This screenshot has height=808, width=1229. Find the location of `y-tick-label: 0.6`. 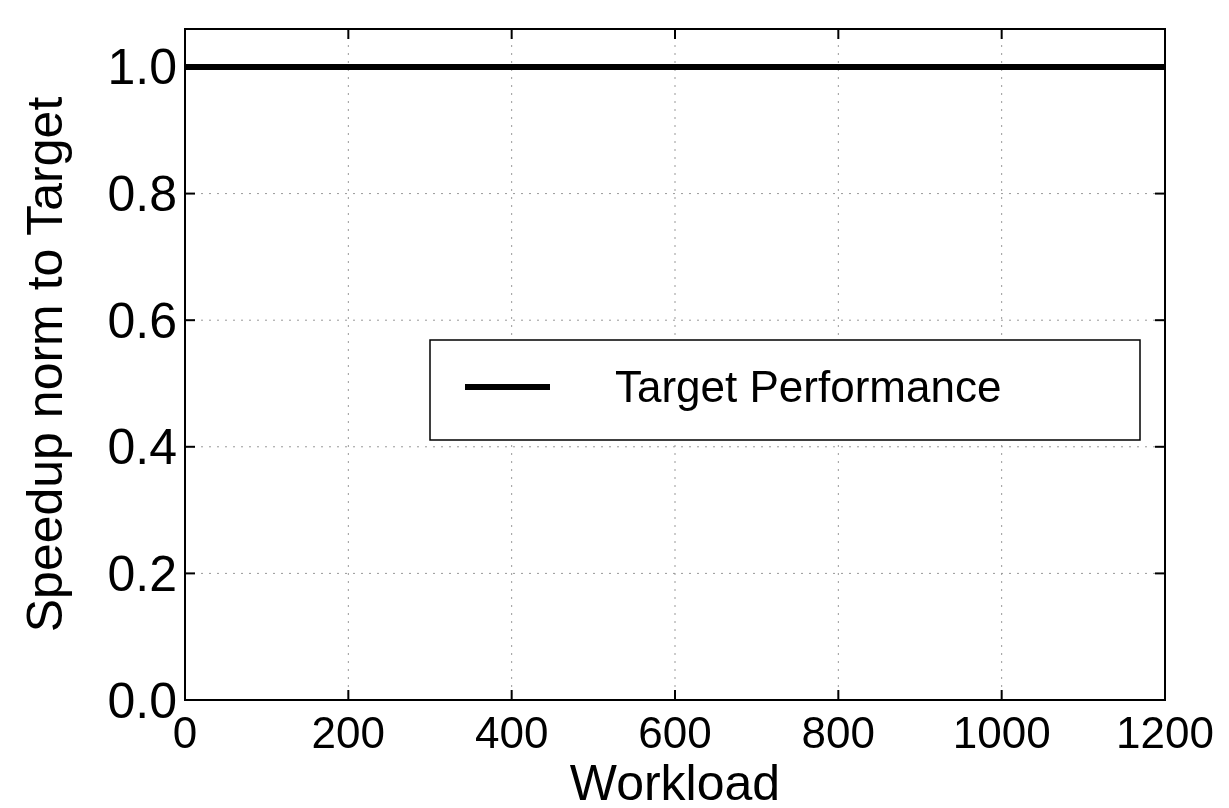

y-tick-label: 0.6 is located at coordinates (142, 320).